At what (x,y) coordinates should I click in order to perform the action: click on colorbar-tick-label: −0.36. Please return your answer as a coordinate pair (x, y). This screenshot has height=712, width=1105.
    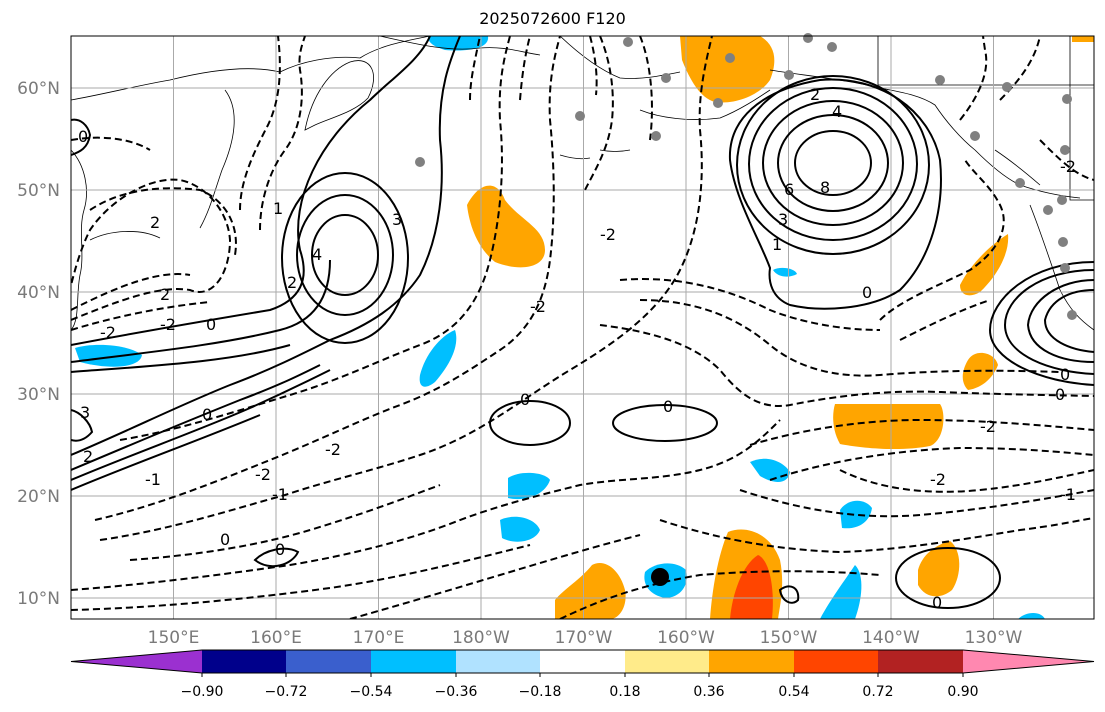
    Looking at the image, I should click on (456, 692).